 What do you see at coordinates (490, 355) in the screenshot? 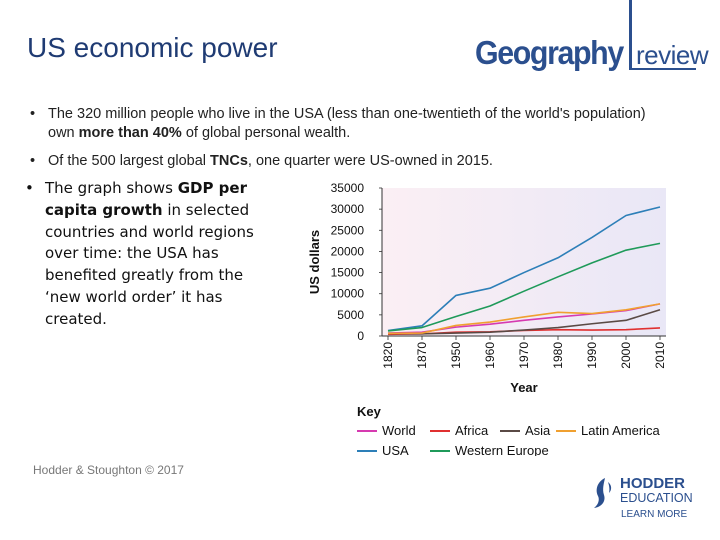
I see `x-tick-label: 1960` at bounding box center [490, 355].